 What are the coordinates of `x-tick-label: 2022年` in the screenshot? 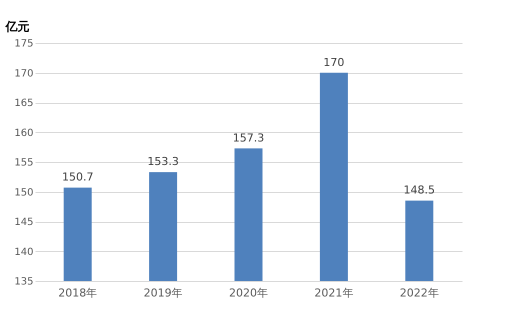 It's located at (419, 293).